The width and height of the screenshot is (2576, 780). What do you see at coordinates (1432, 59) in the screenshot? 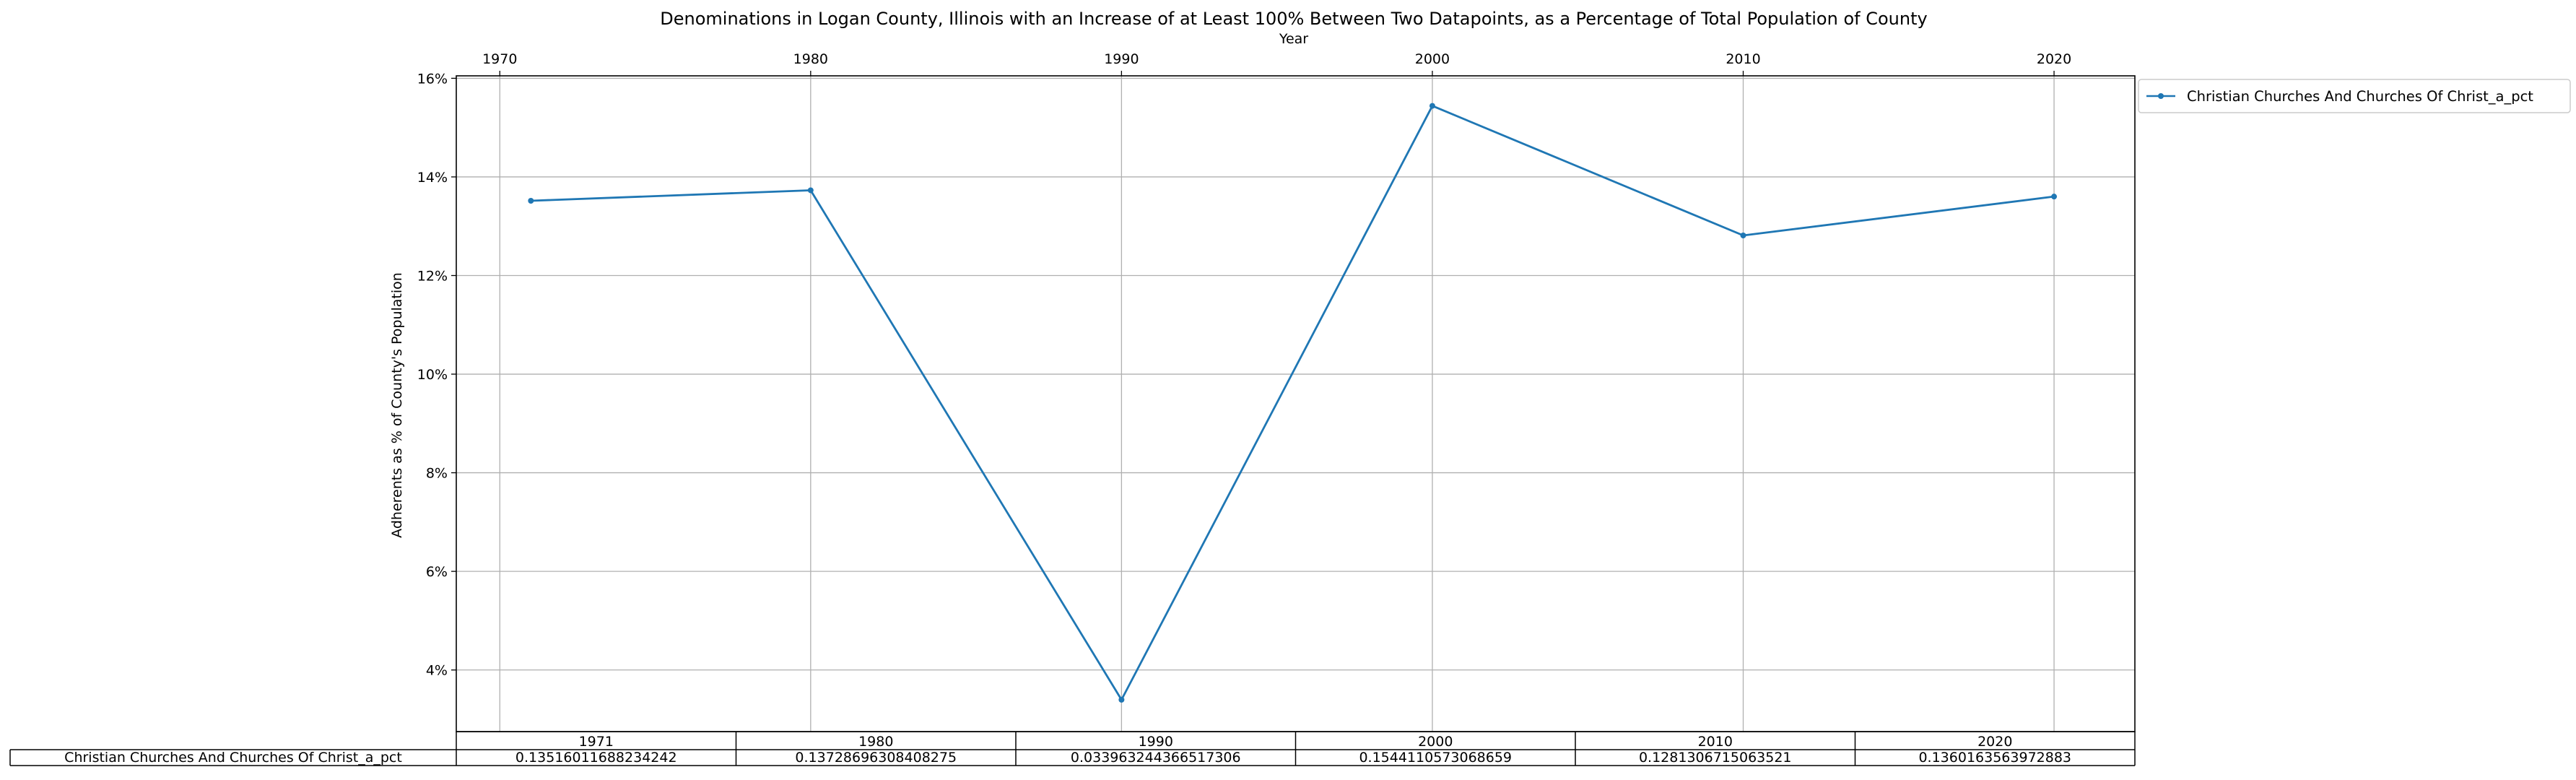
I see `x-tick-label: 2000` at bounding box center [1432, 59].